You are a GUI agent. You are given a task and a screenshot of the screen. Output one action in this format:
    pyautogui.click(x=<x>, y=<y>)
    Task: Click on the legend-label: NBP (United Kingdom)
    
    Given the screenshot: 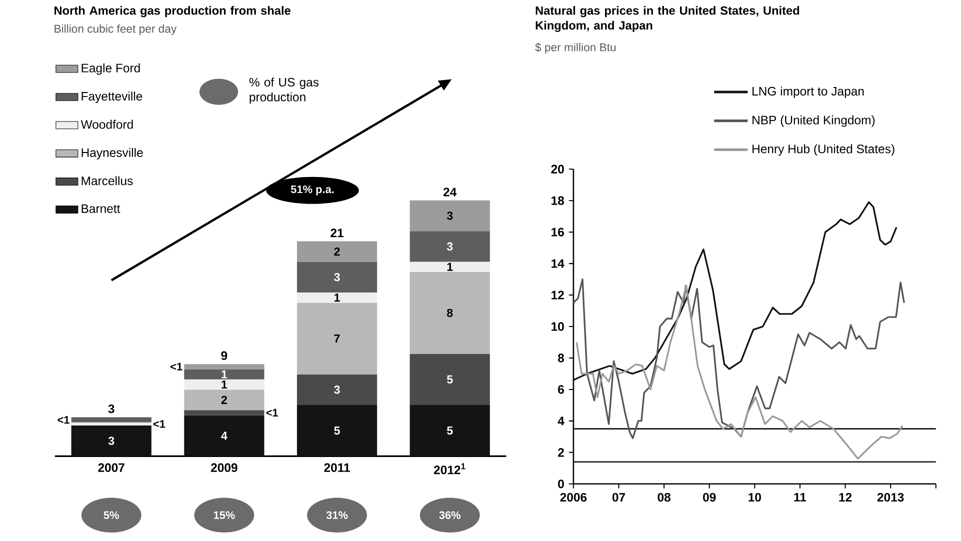 What is the action you would take?
    pyautogui.click(x=813, y=121)
    